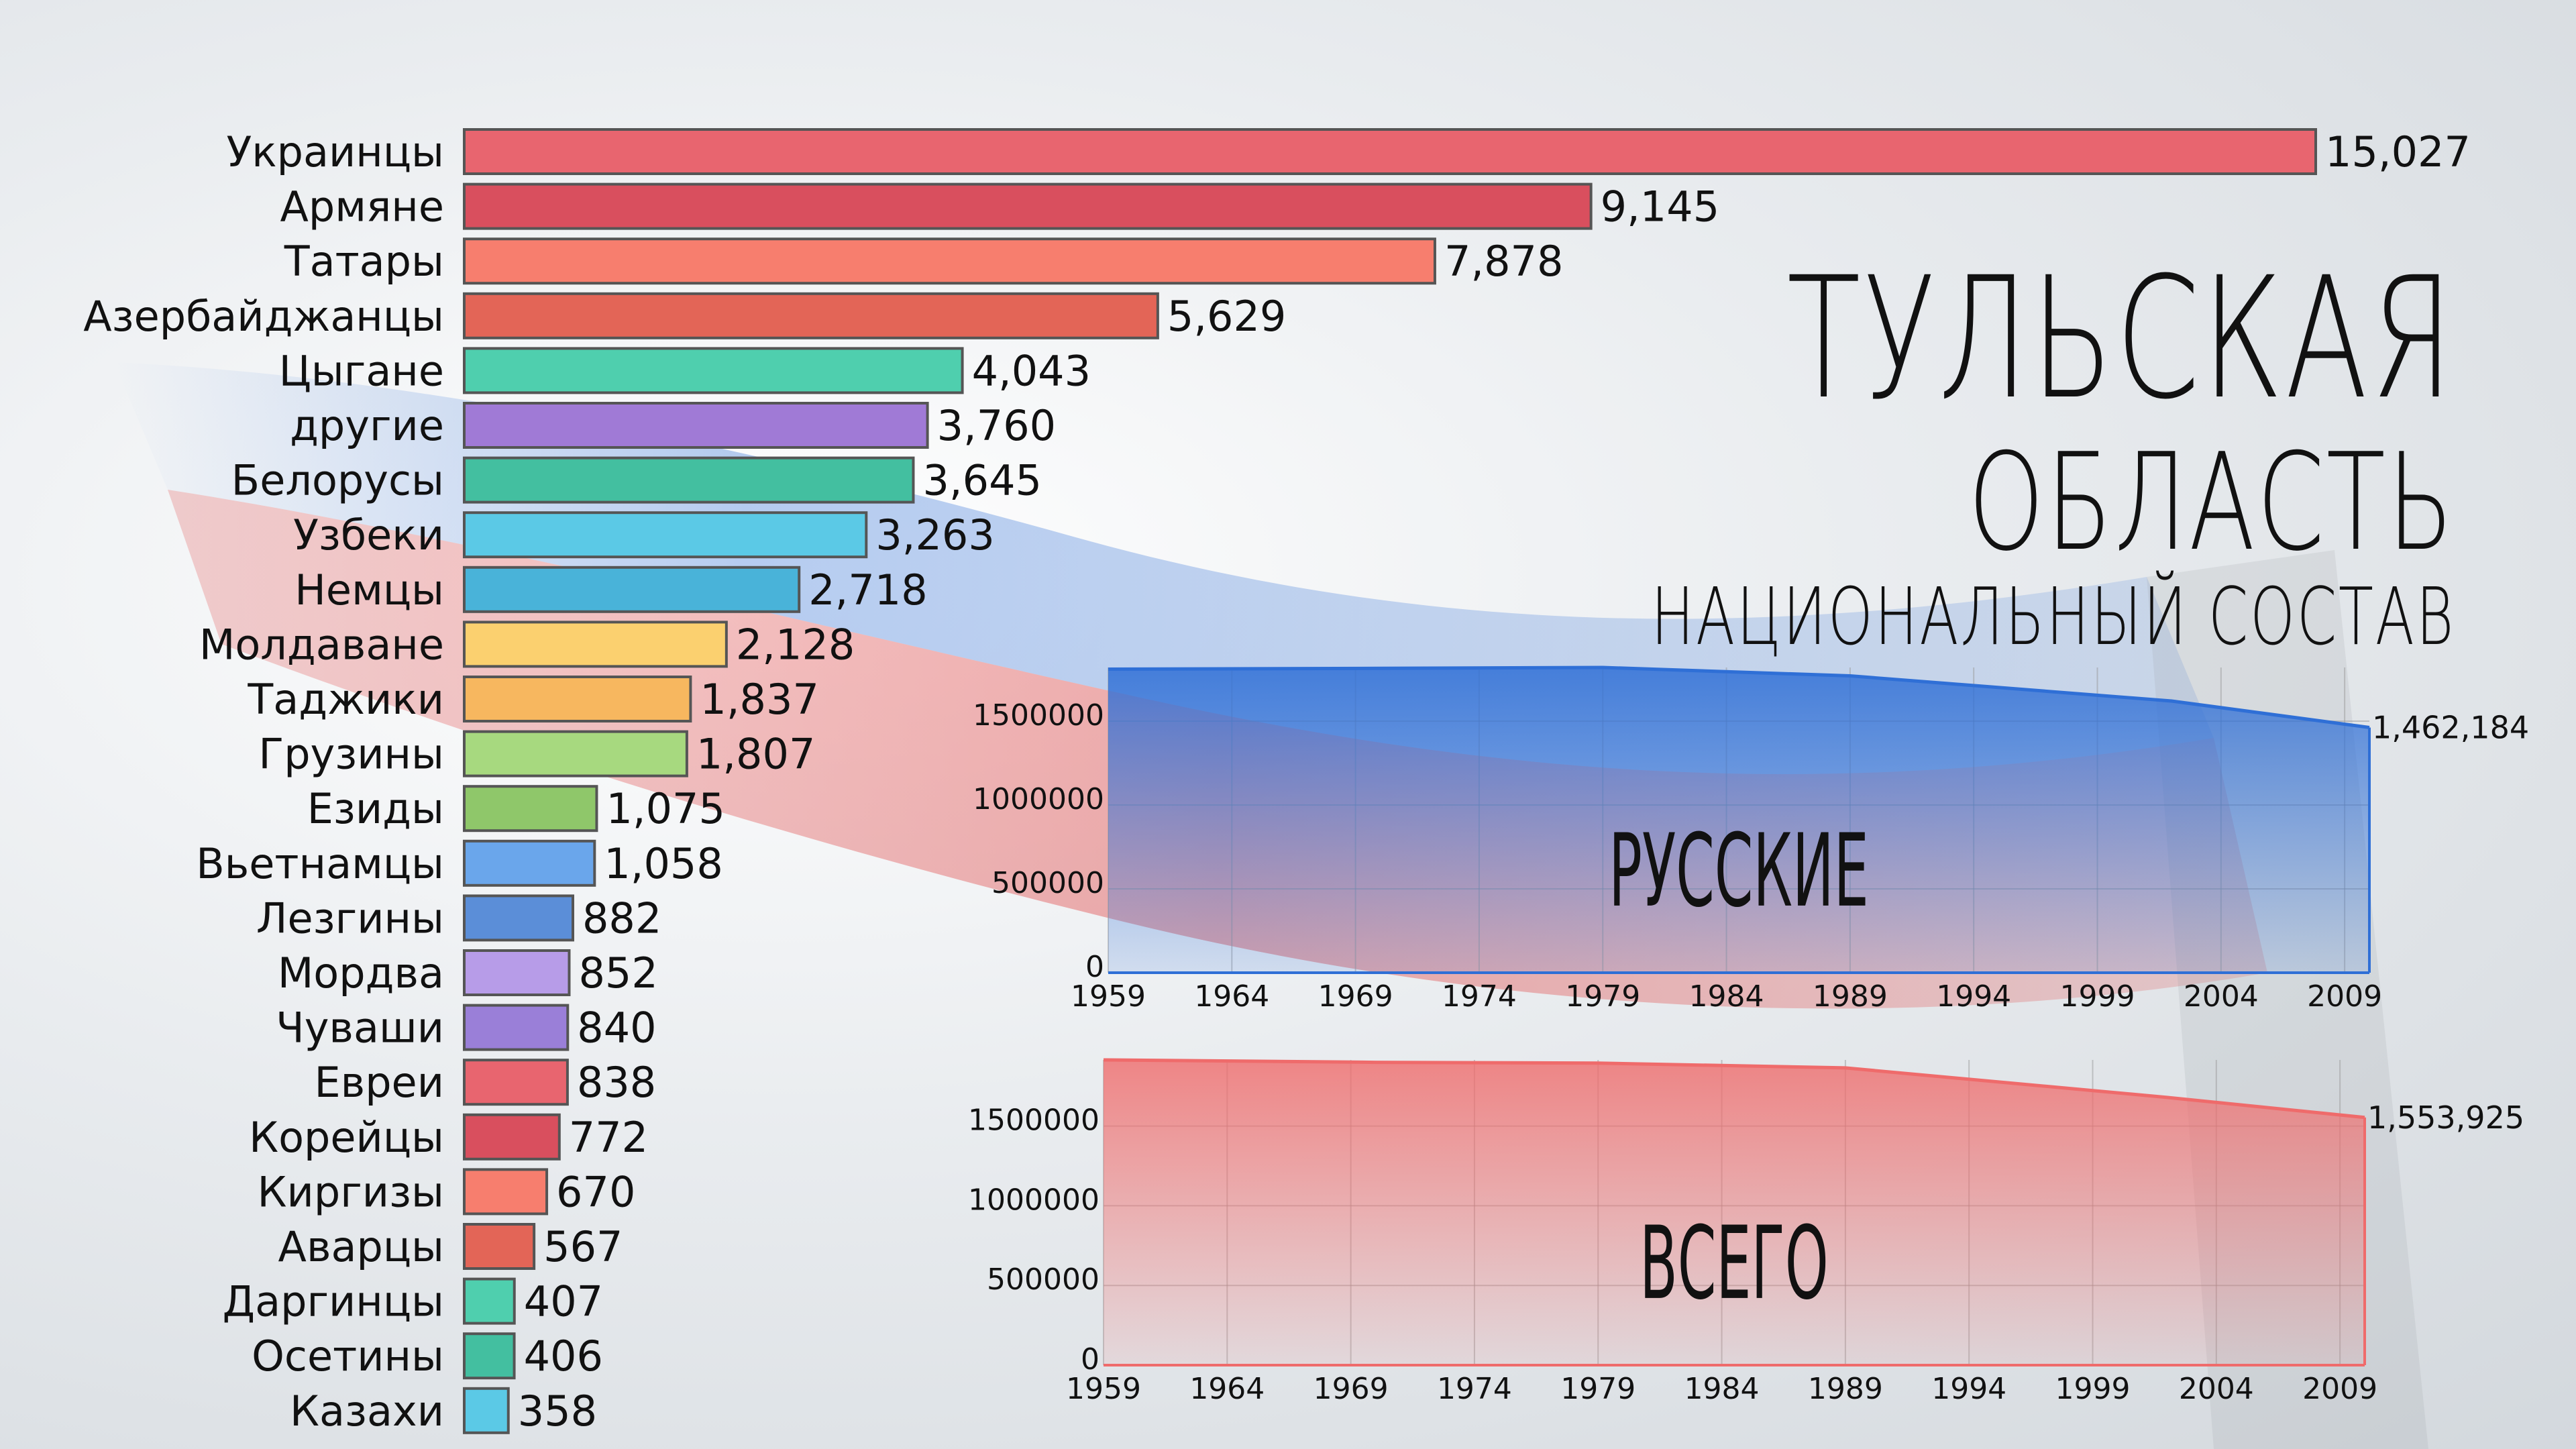 The height and width of the screenshot is (1449, 2576). I want to click on x-tick-label: 1999, so click(2093, 1389).